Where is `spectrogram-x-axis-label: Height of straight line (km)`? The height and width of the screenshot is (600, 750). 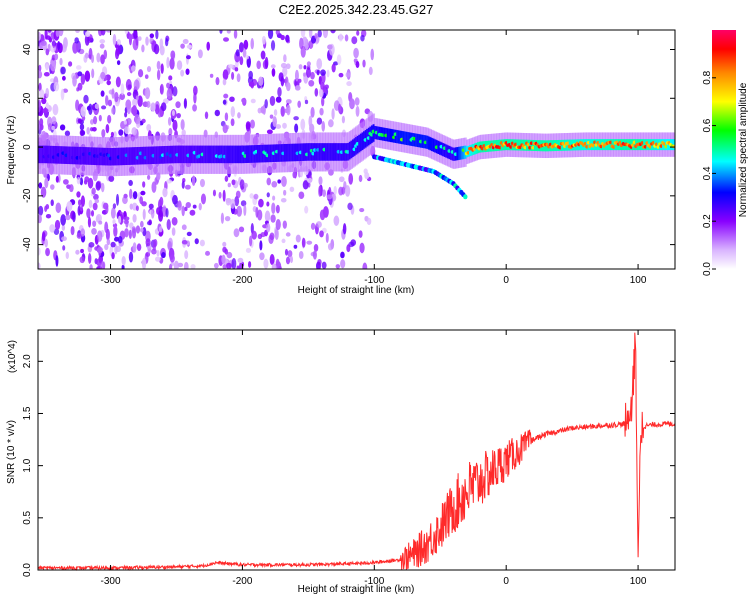
spectrogram-x-axis-label: Height of straight line (km) is located at coordinates (356, 290).